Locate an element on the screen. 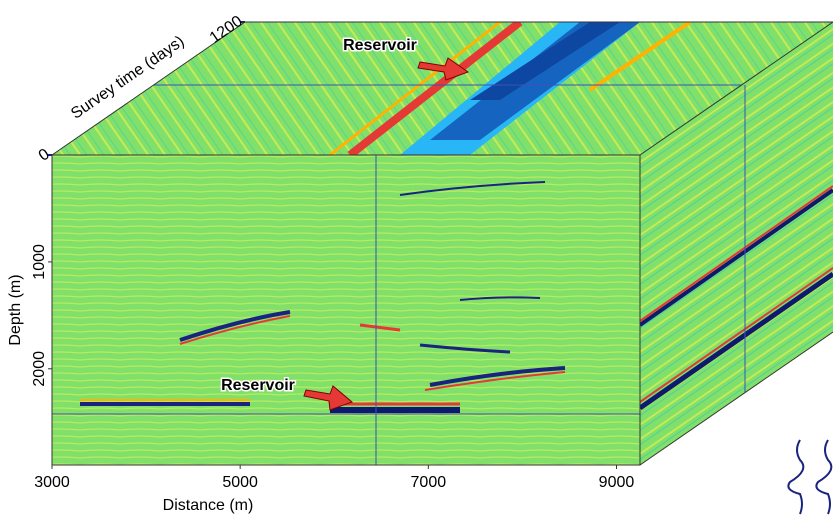  x-tick-label: 7000 is located at coordinates (429, 482).